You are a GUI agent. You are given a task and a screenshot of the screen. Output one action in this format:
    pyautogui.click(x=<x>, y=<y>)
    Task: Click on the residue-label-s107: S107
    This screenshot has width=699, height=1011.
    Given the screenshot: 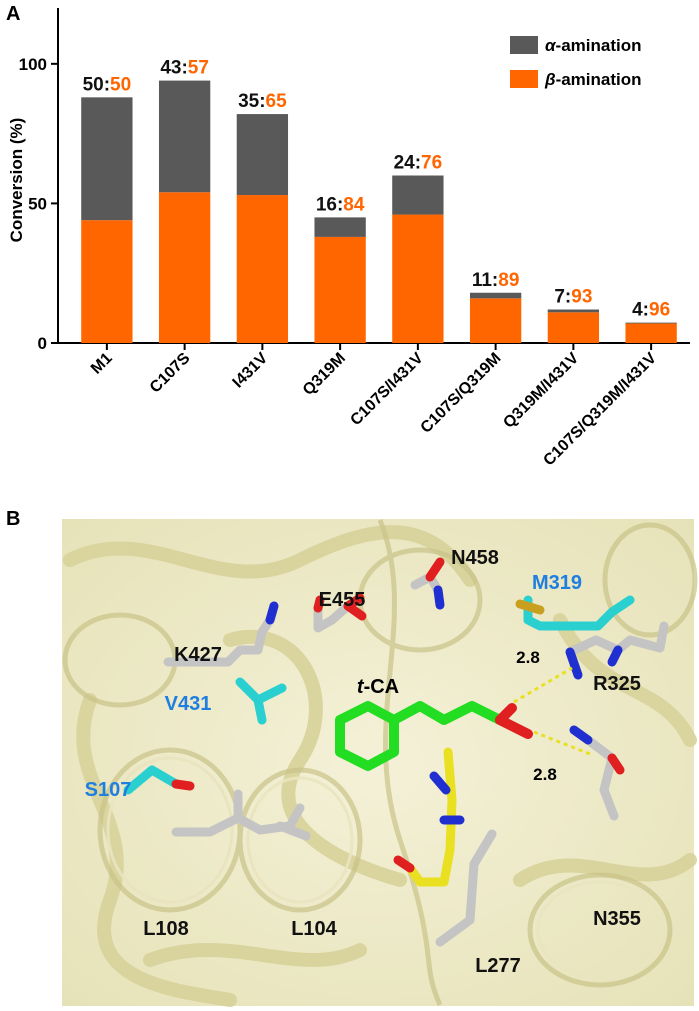 What is the action you would take?
    pyautogui.click(x=108, y=790)
    